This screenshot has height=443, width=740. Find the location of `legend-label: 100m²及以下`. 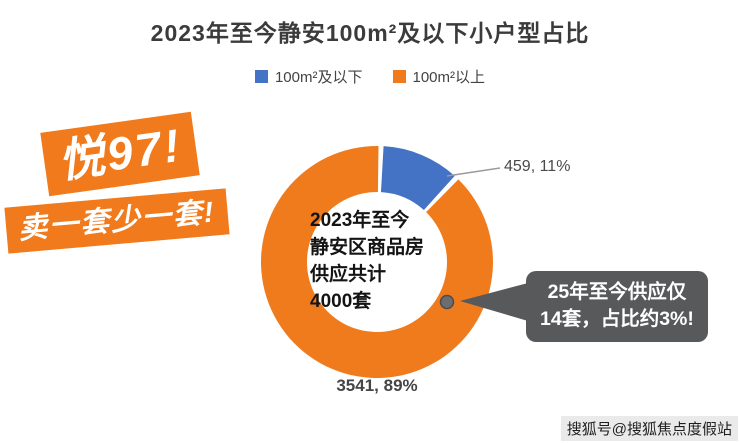

legend-label: 100m²及以下 is located at coordinates (318, 77).